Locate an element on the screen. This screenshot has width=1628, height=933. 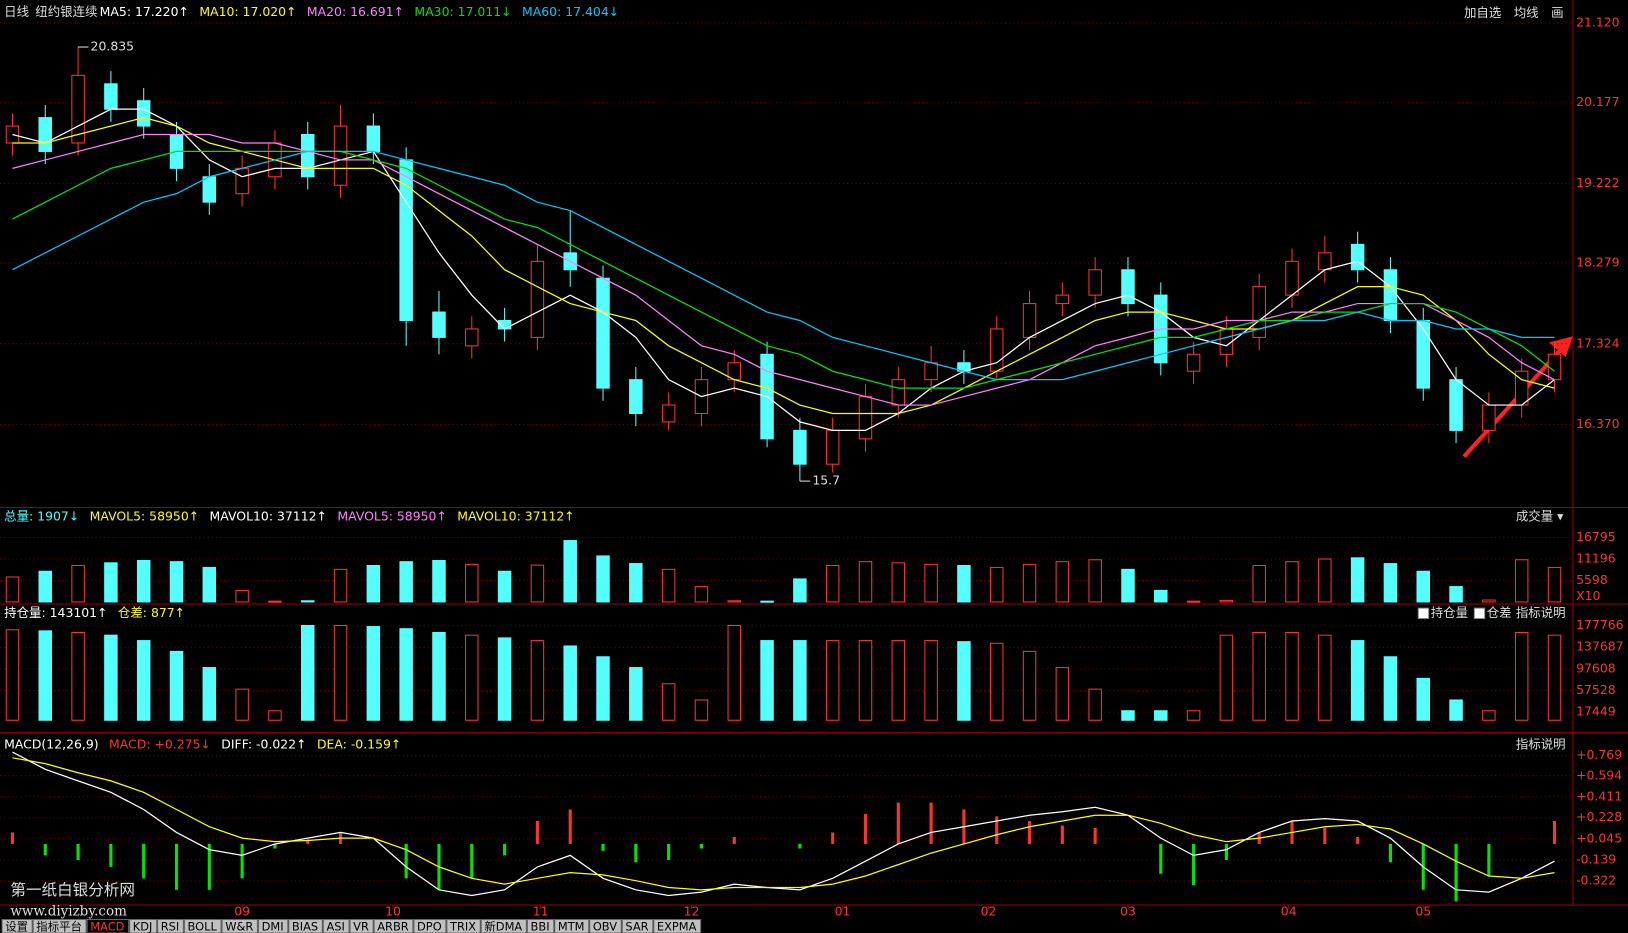
y-tick-label: 97608 is located at coordinates (1596, 667).